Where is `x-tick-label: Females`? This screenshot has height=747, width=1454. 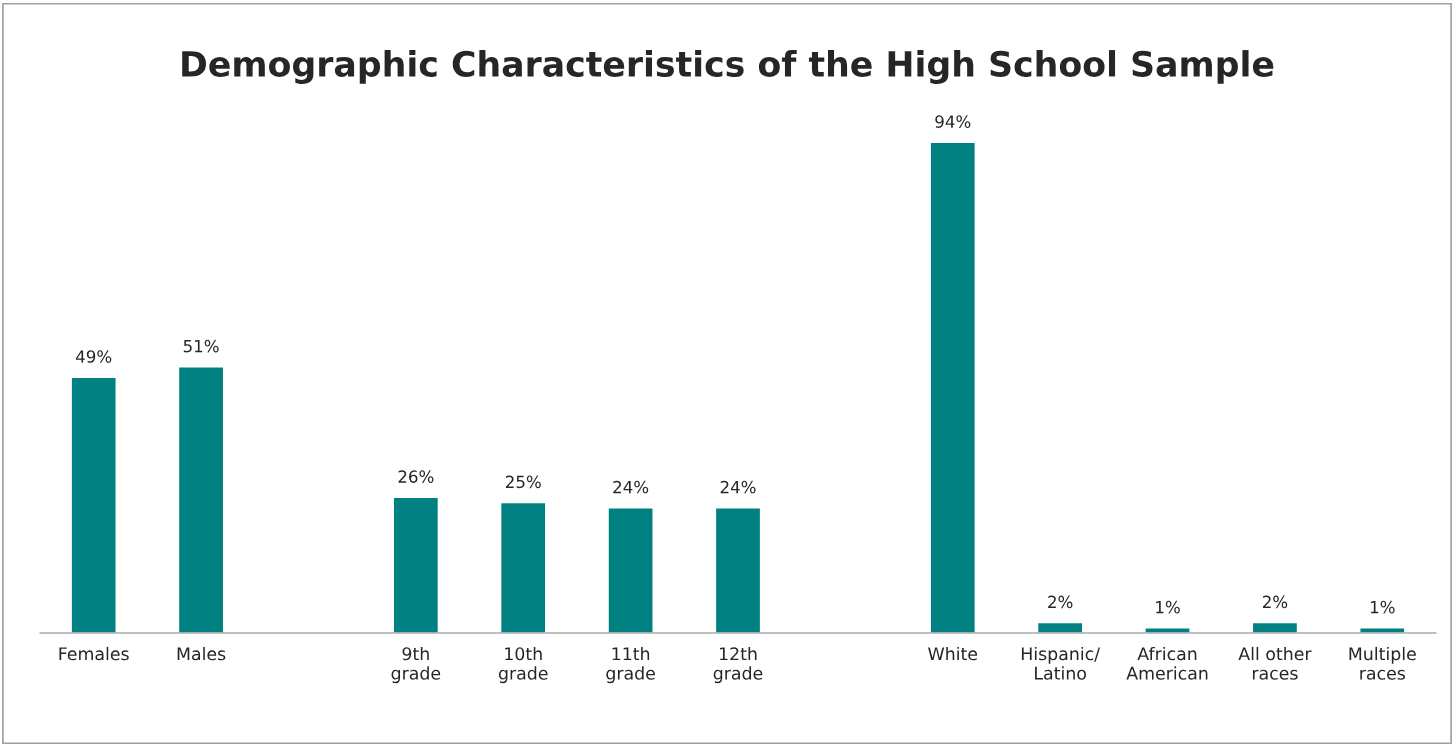 x-tick-label: Females is located at coordinates (94, 653).